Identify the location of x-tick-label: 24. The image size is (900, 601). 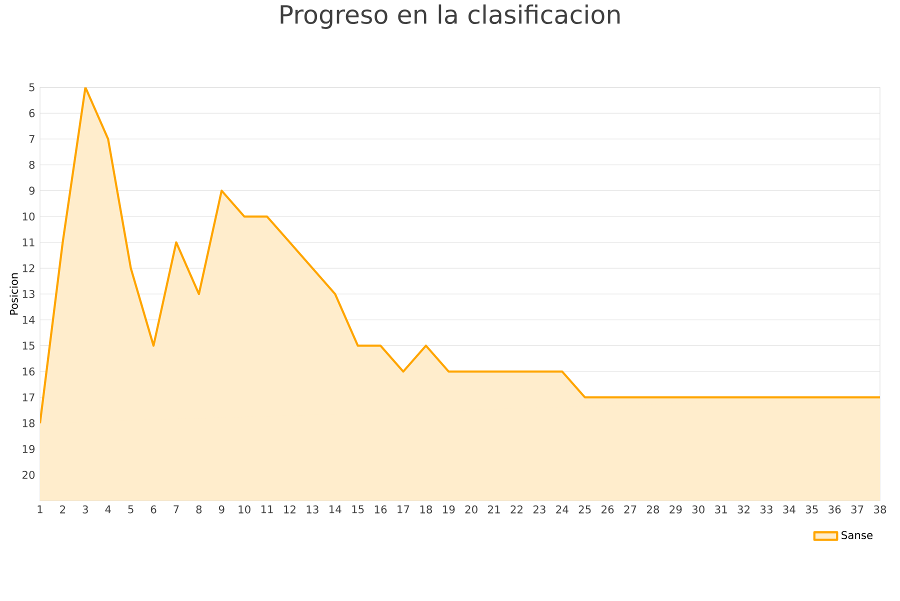
(562, 510).